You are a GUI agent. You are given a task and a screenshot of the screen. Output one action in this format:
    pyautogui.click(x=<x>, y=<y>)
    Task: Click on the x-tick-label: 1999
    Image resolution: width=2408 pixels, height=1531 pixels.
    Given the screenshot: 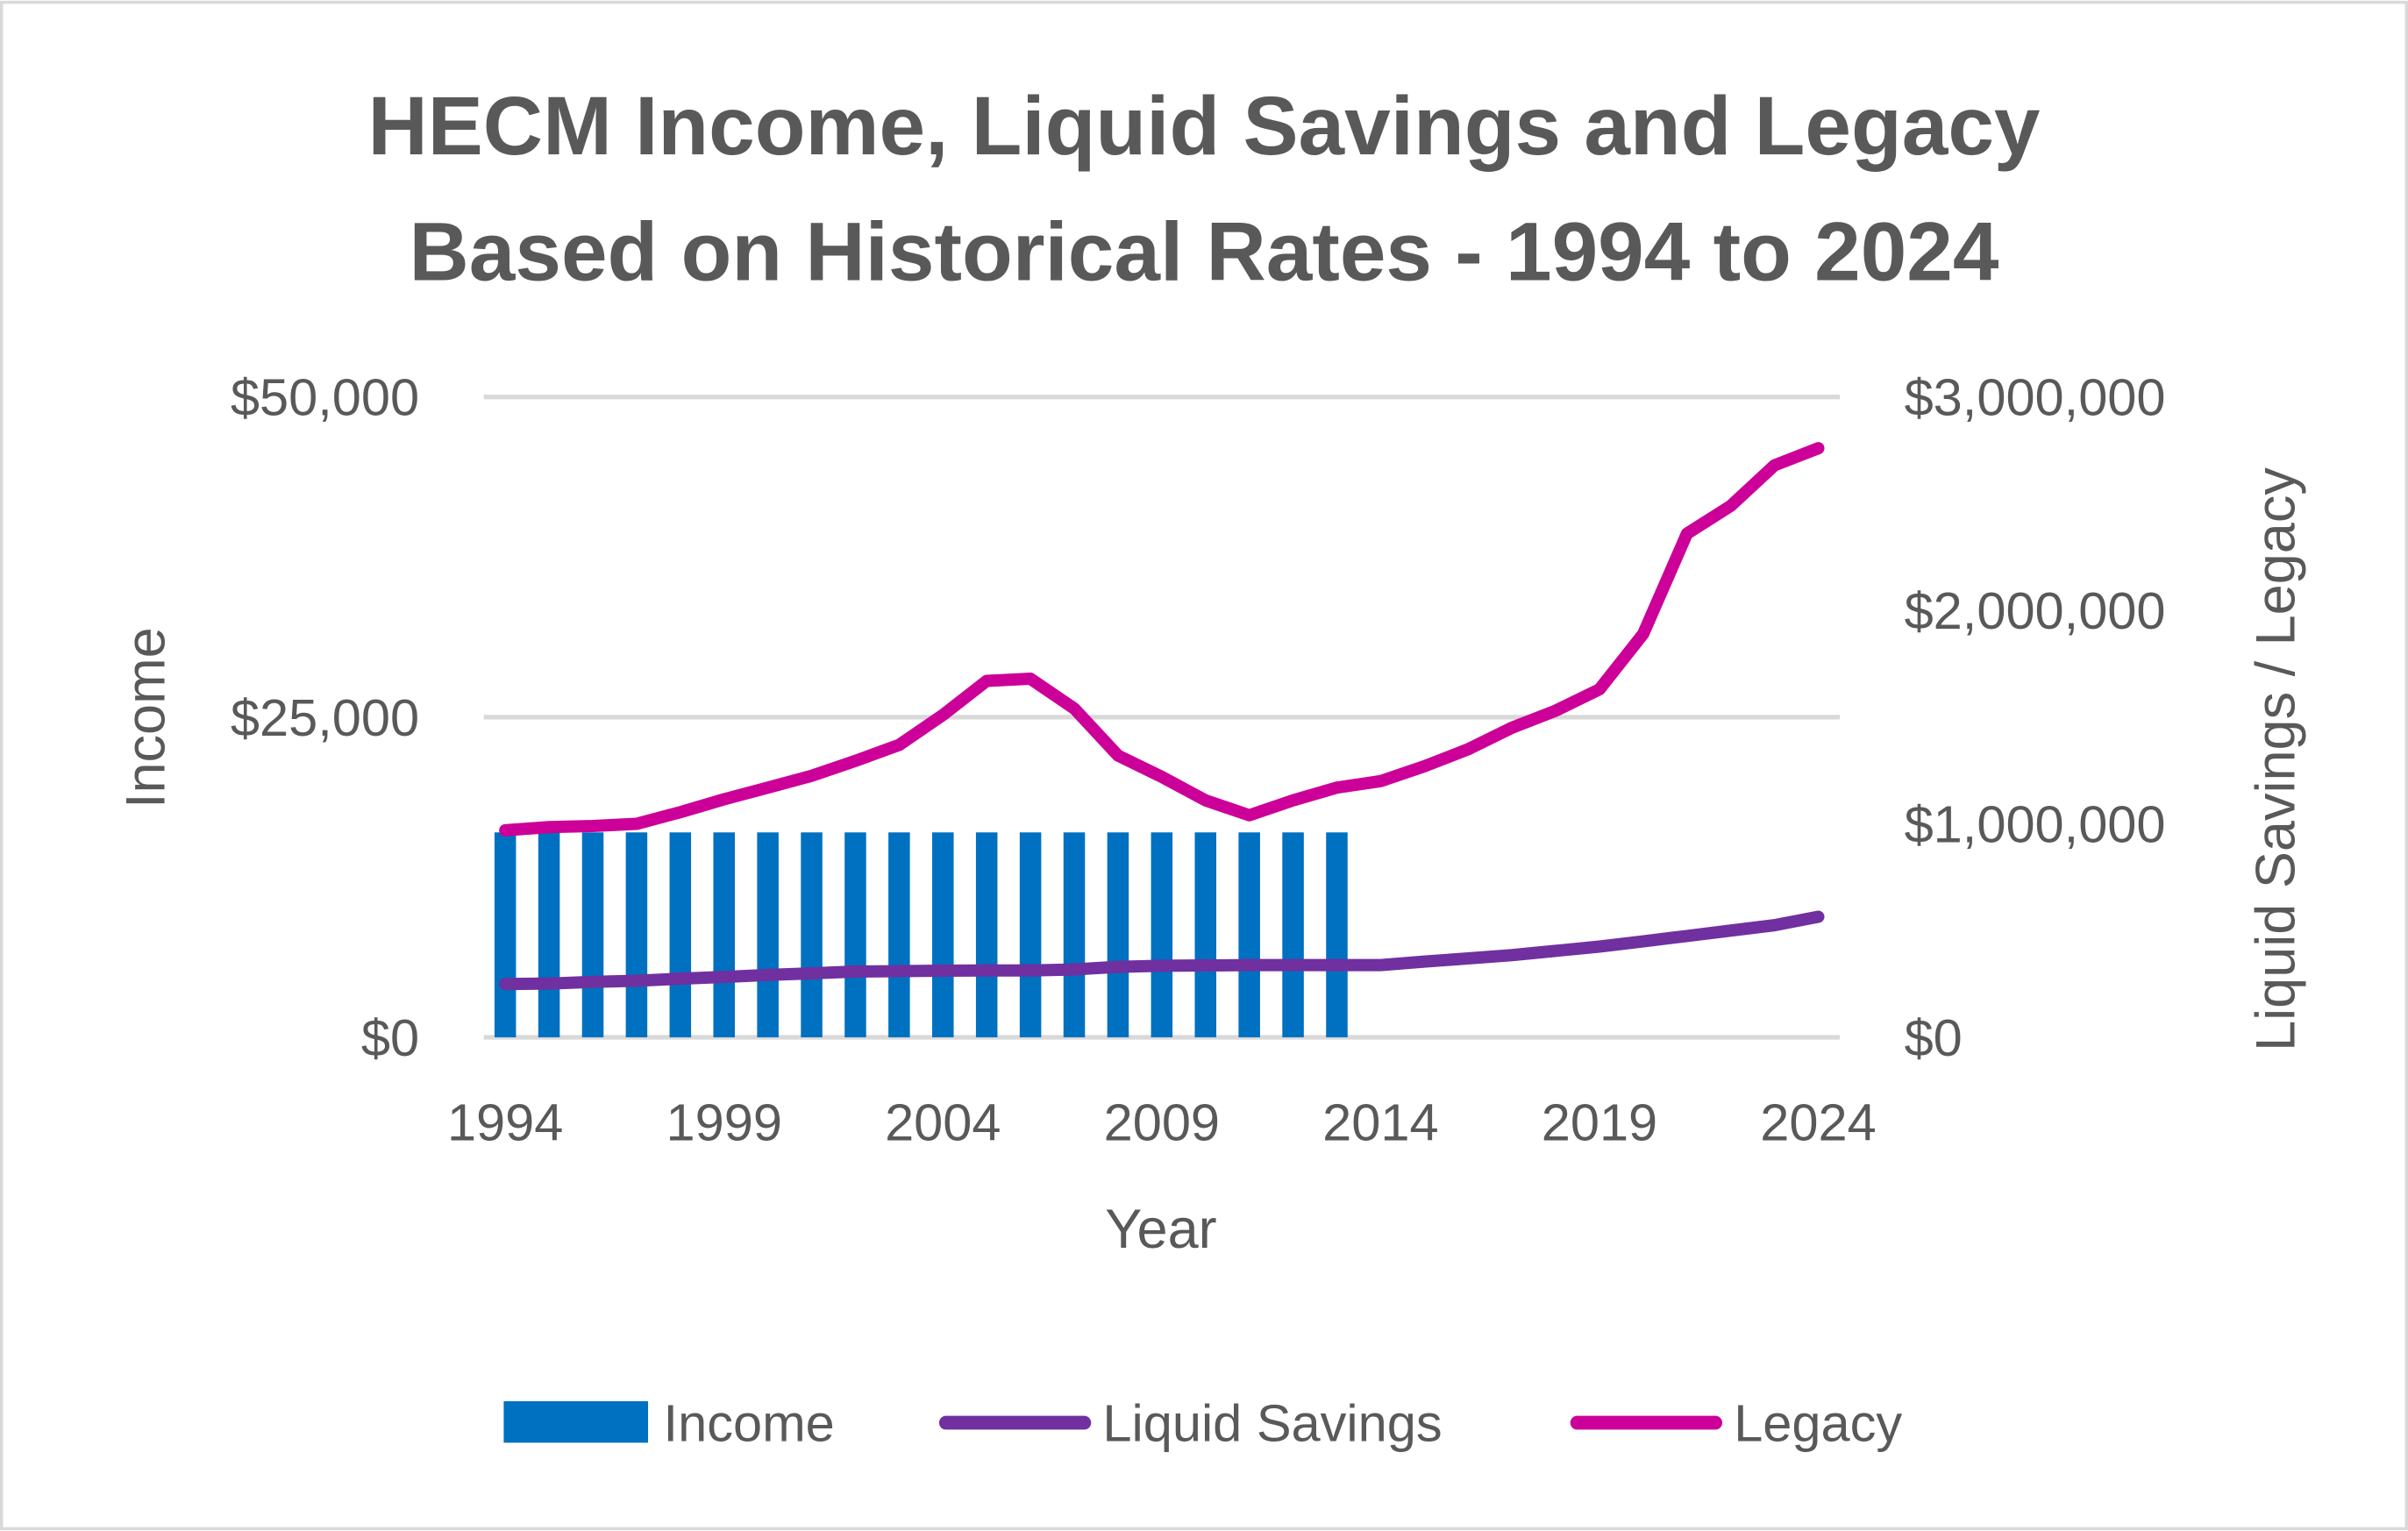 What is the action you would take?
    pyautogui.click(x=724, y=1122)
    